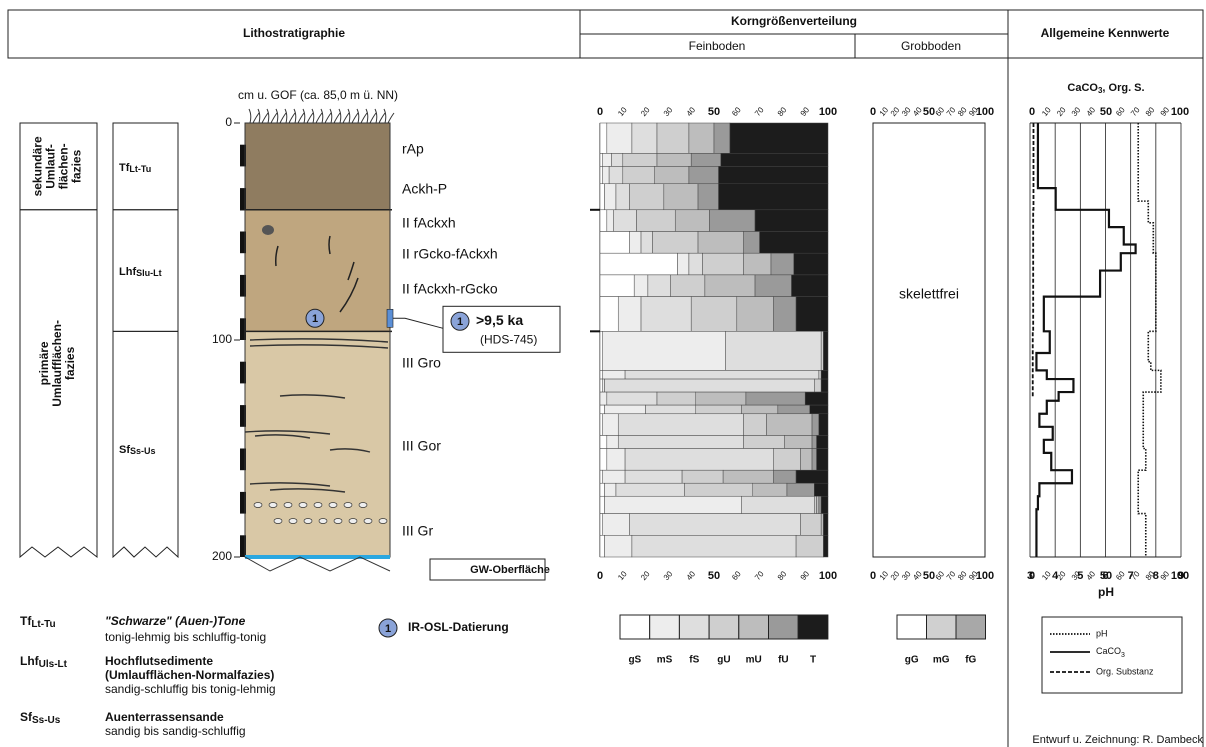 The width and height of the screenshot is (1206, 747). What do you see at coordinates (873, 112) in the screenshot?
I see `coarse-tick-label: 0` at bounding box center [873, 112].